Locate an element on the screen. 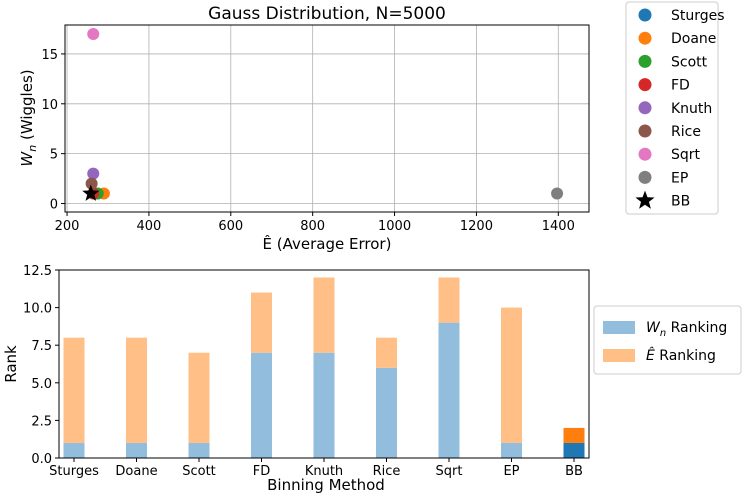 This screenshot has height=498, width=747. scatter-y-tick-label: 10 is located at coordinates (49, 105).